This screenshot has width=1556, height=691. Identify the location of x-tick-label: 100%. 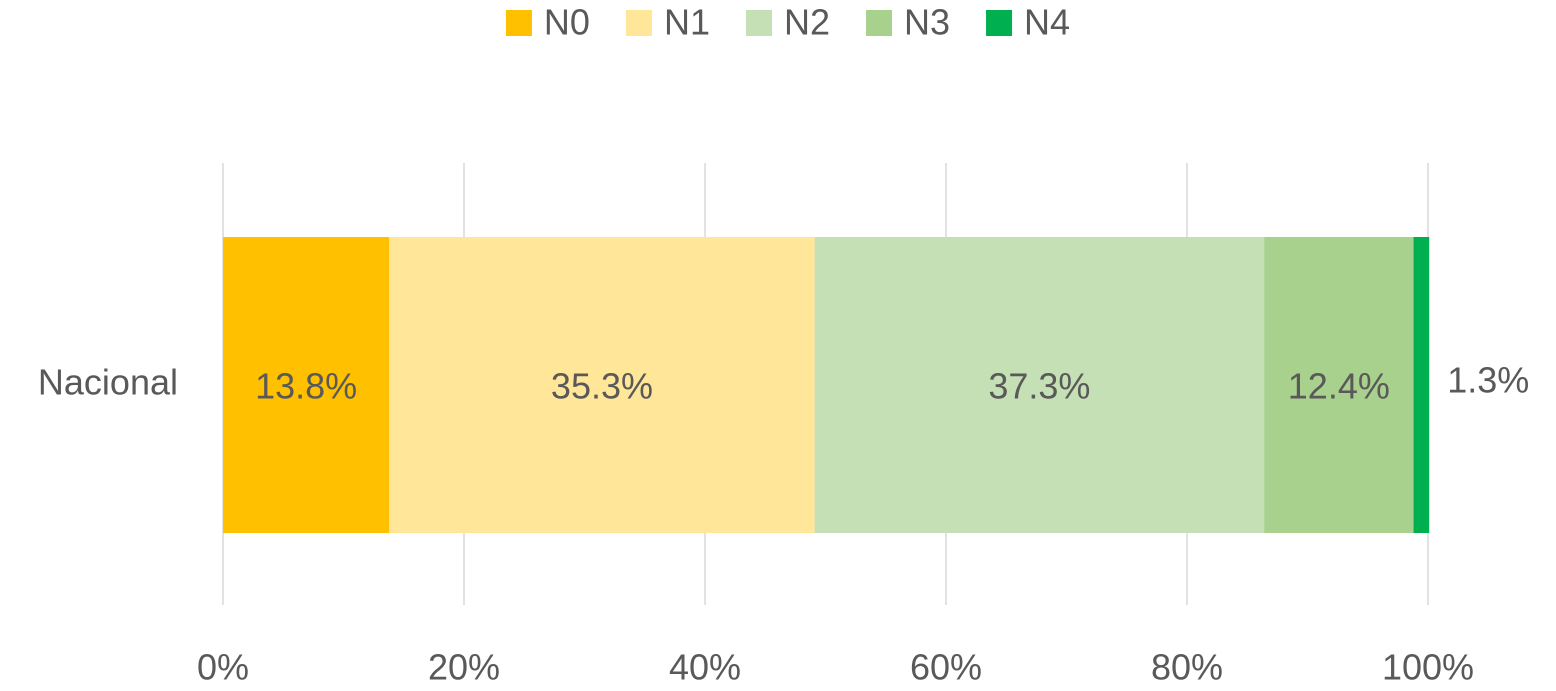
(1428, 667).